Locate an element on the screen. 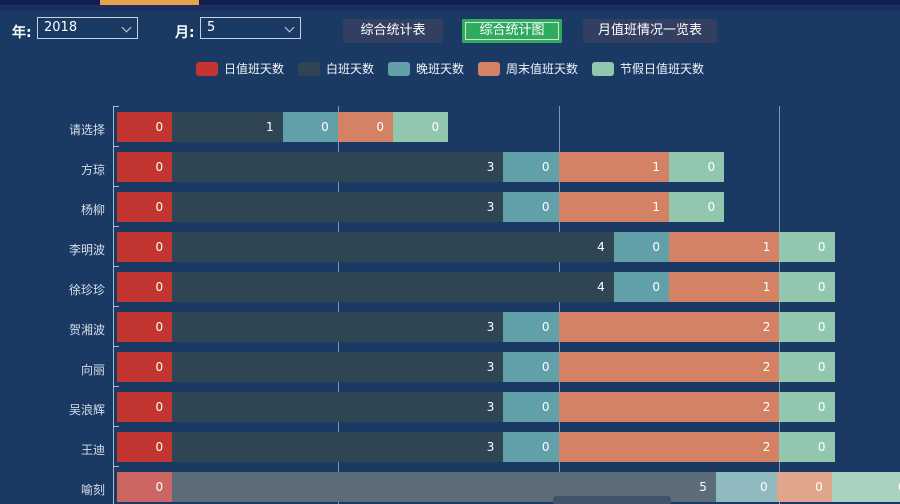 The height and width of the screenshot is (504, 900). category-label: 杨柳 is located at coordinates (92, 210).